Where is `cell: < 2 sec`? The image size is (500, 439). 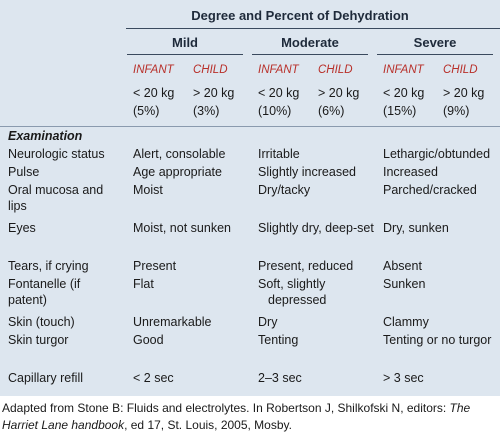 cell: < 2 sec is located at coordinates (153, 378).